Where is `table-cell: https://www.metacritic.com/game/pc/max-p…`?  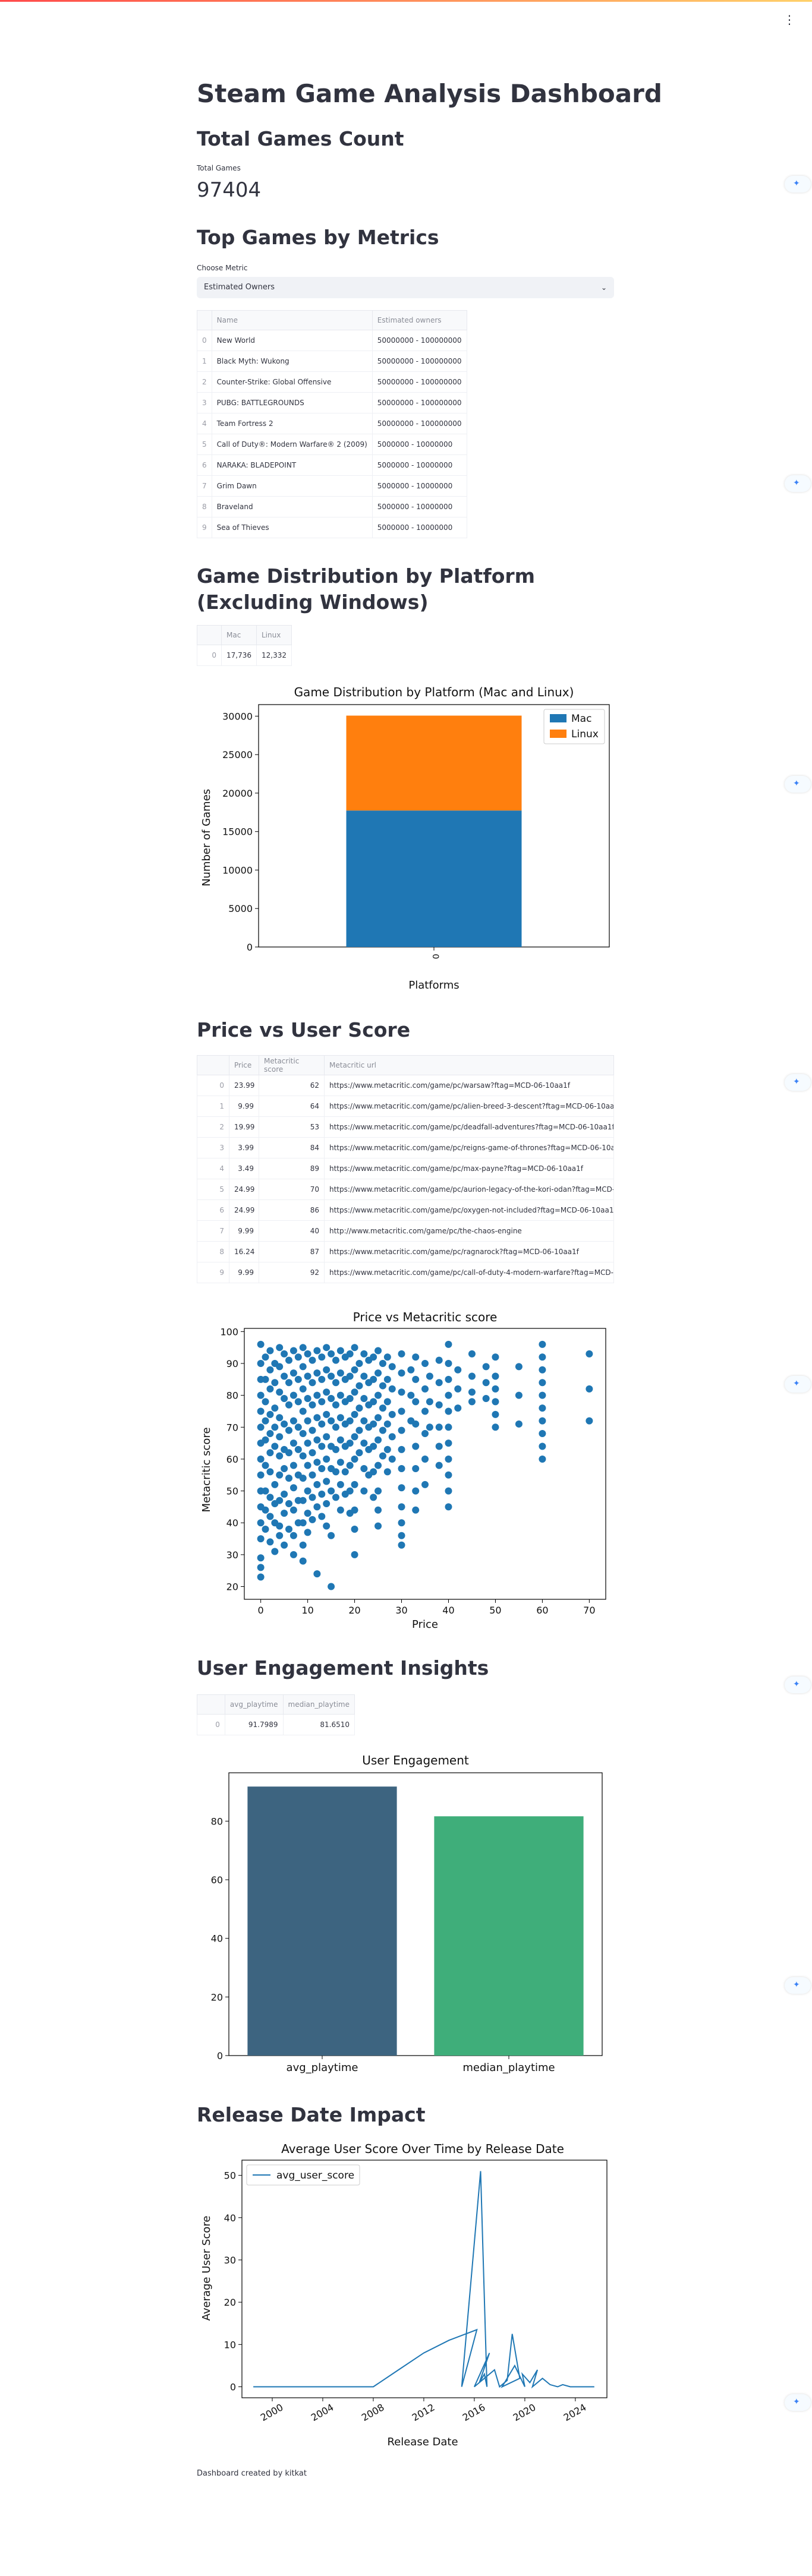
table-cell: https://www.metacritic.com/game/pc/max-p… is located at coordinates (469, 1168).